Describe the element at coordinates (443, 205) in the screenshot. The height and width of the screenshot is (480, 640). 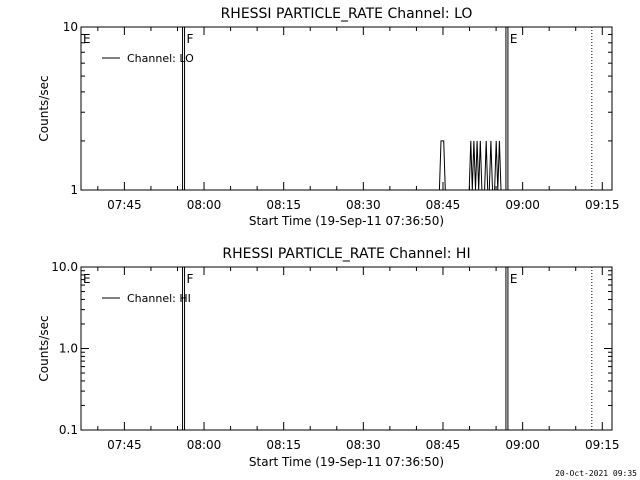
I see `lo-x-tick-label: 08:45` at that location.